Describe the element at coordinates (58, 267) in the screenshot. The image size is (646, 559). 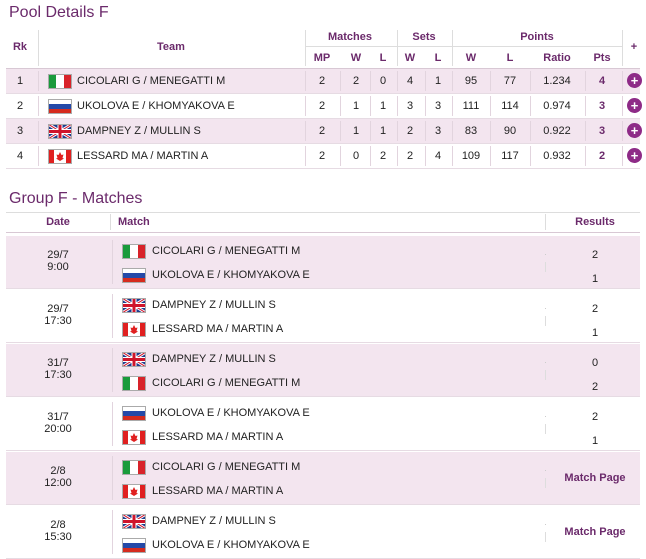
I see `match-time: 9:00` at that location.